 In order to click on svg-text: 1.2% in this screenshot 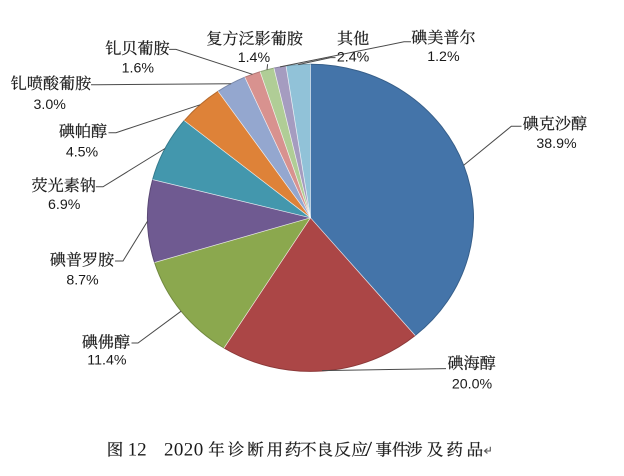, I will do `click(443, 57)`.